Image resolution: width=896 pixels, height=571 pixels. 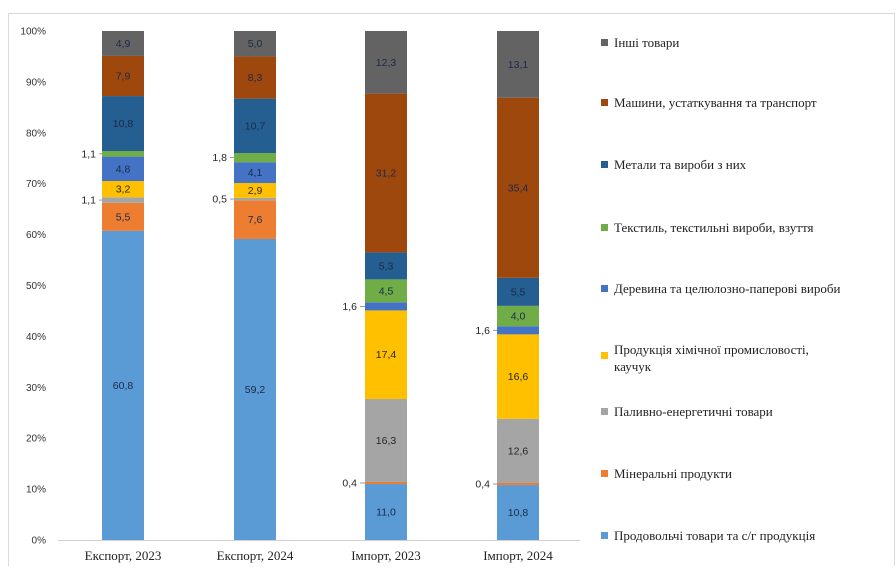 I want to click on data-label: 5,3, so click(x=386, y=266).